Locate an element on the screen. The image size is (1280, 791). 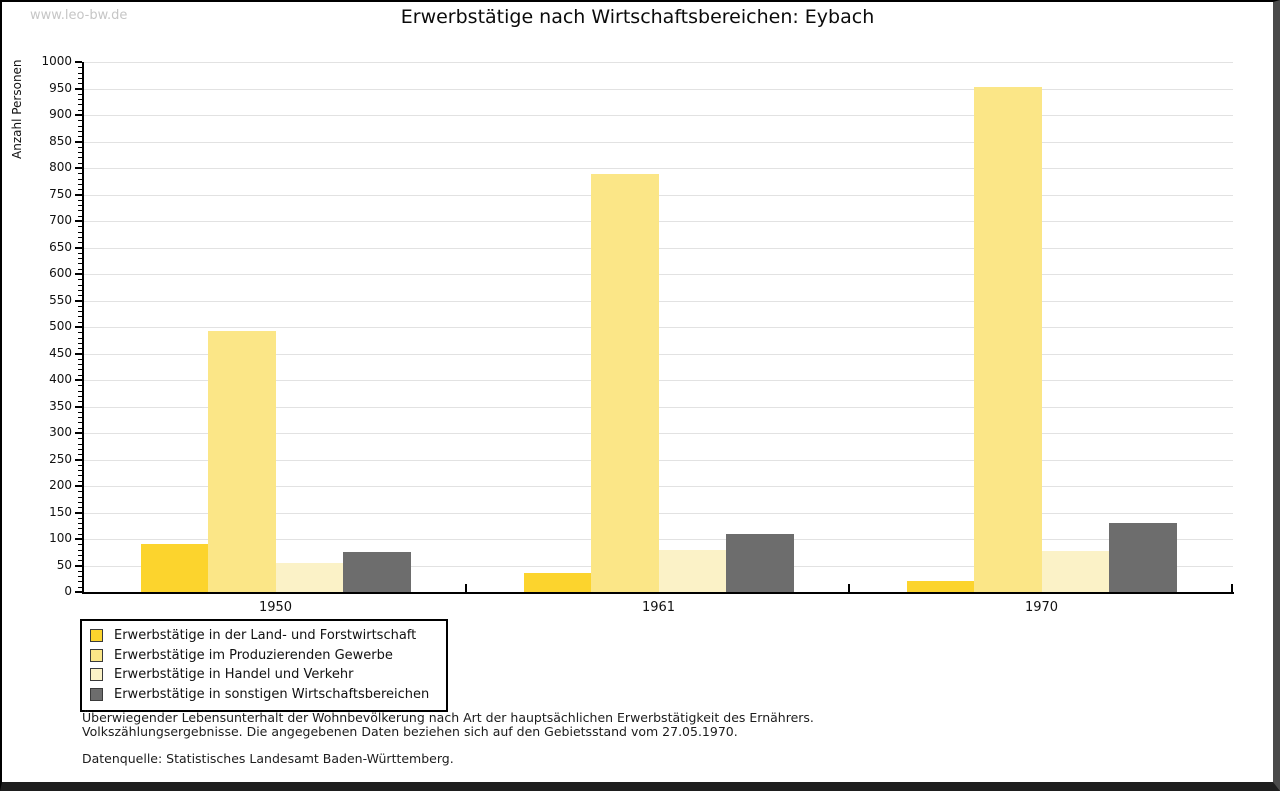
y-tick-label: 400 is located at coordinates (60, 379).